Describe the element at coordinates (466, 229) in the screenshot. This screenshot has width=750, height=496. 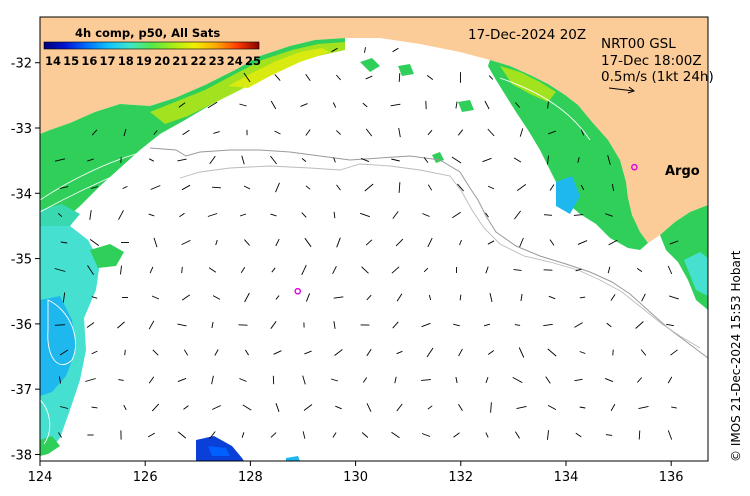
I see `argo-floats` at that location.